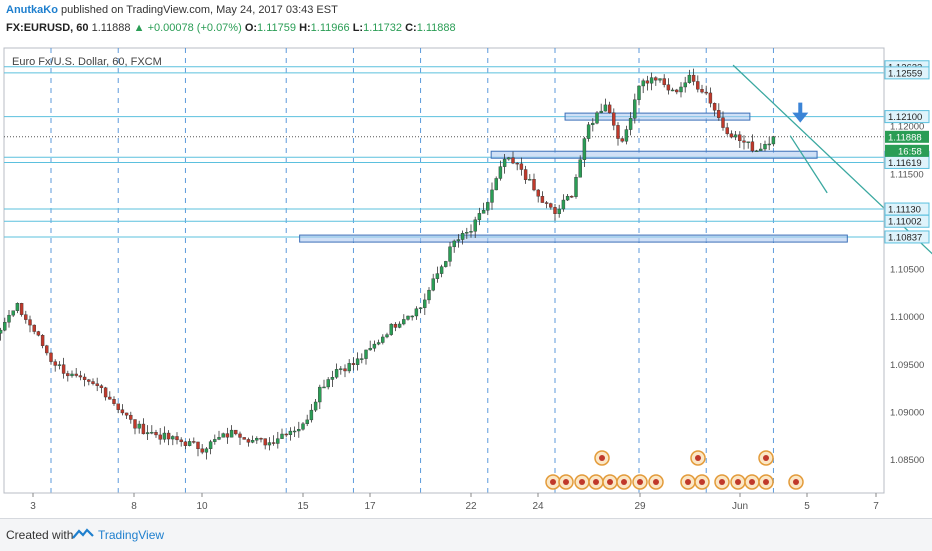  Describe the element at coordinates (370, 506) in the screenshot. I see `time-tick-label: 17` at that location.